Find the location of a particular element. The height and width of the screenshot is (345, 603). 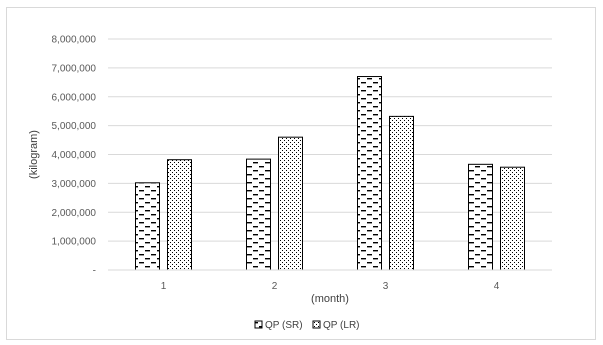

x-tick-label: 1 is located at coordinates (164, 286).